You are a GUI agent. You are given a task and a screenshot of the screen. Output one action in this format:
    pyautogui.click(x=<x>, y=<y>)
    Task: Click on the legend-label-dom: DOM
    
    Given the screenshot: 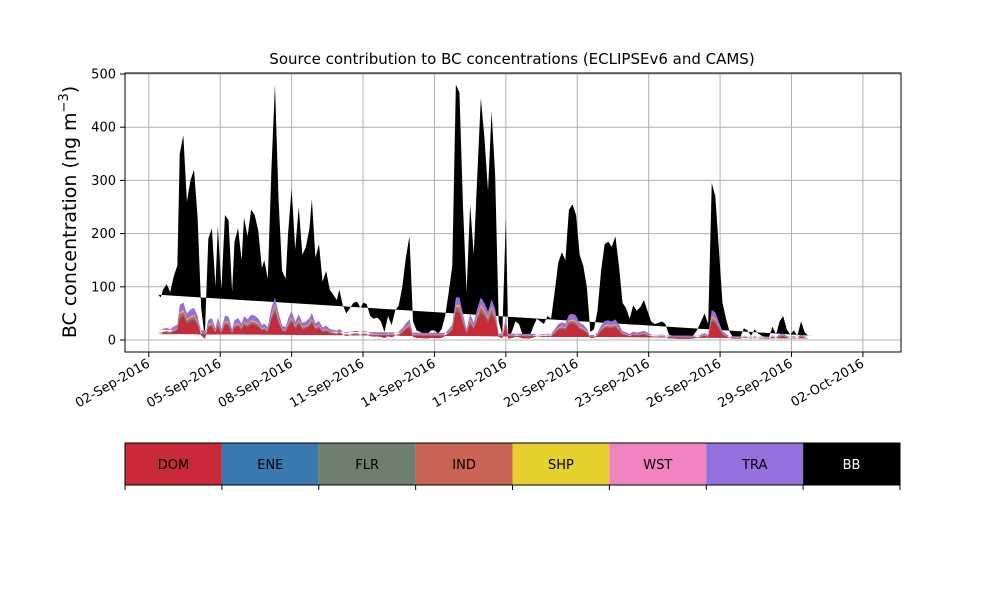 What is the action you would take?
    pyautogui.click(x=173, y=465)
    